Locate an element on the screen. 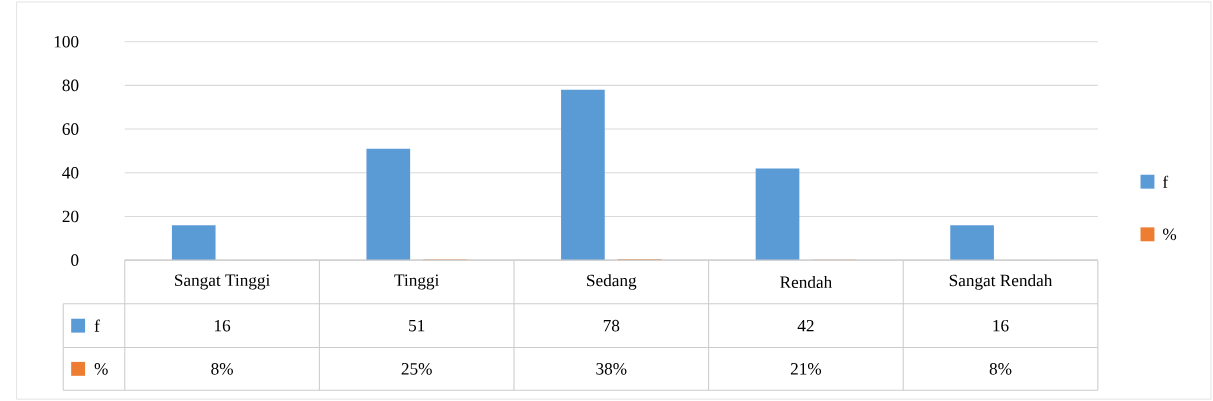  y-tick-label: 40 is located at coordinates (70, 172).